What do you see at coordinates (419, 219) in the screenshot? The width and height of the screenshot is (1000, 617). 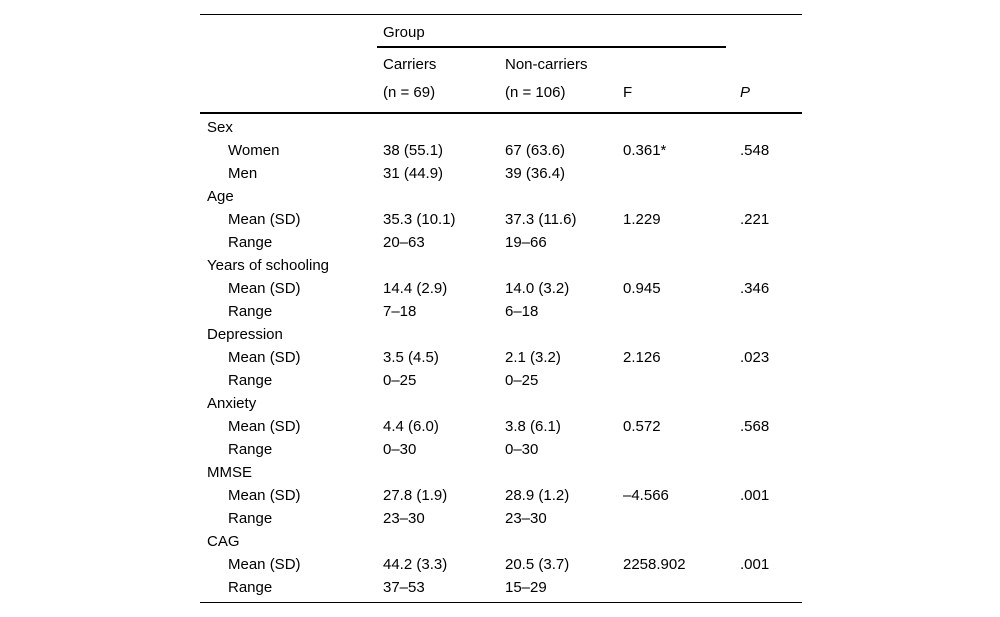 I see `cell-carriers: 35.3 (10.1)` at bounding box center [419, 219].